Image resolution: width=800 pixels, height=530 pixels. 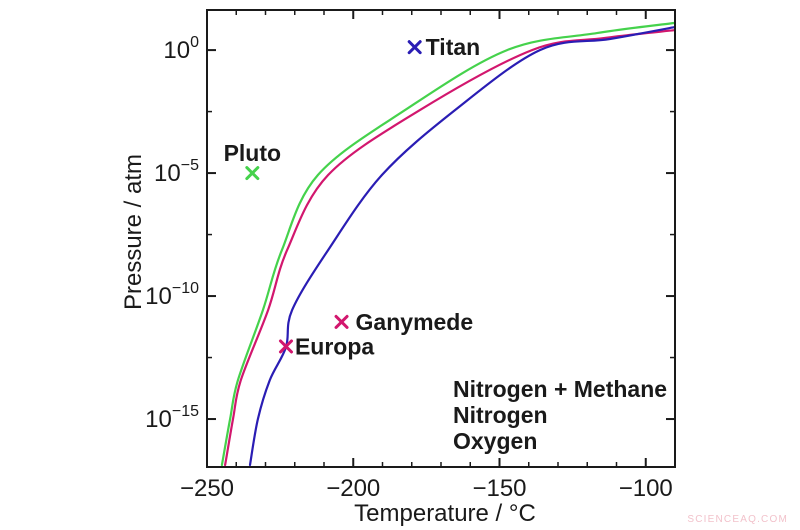 I want to click on marker-ganymede: Ganymede, so click(x=404, y=322).